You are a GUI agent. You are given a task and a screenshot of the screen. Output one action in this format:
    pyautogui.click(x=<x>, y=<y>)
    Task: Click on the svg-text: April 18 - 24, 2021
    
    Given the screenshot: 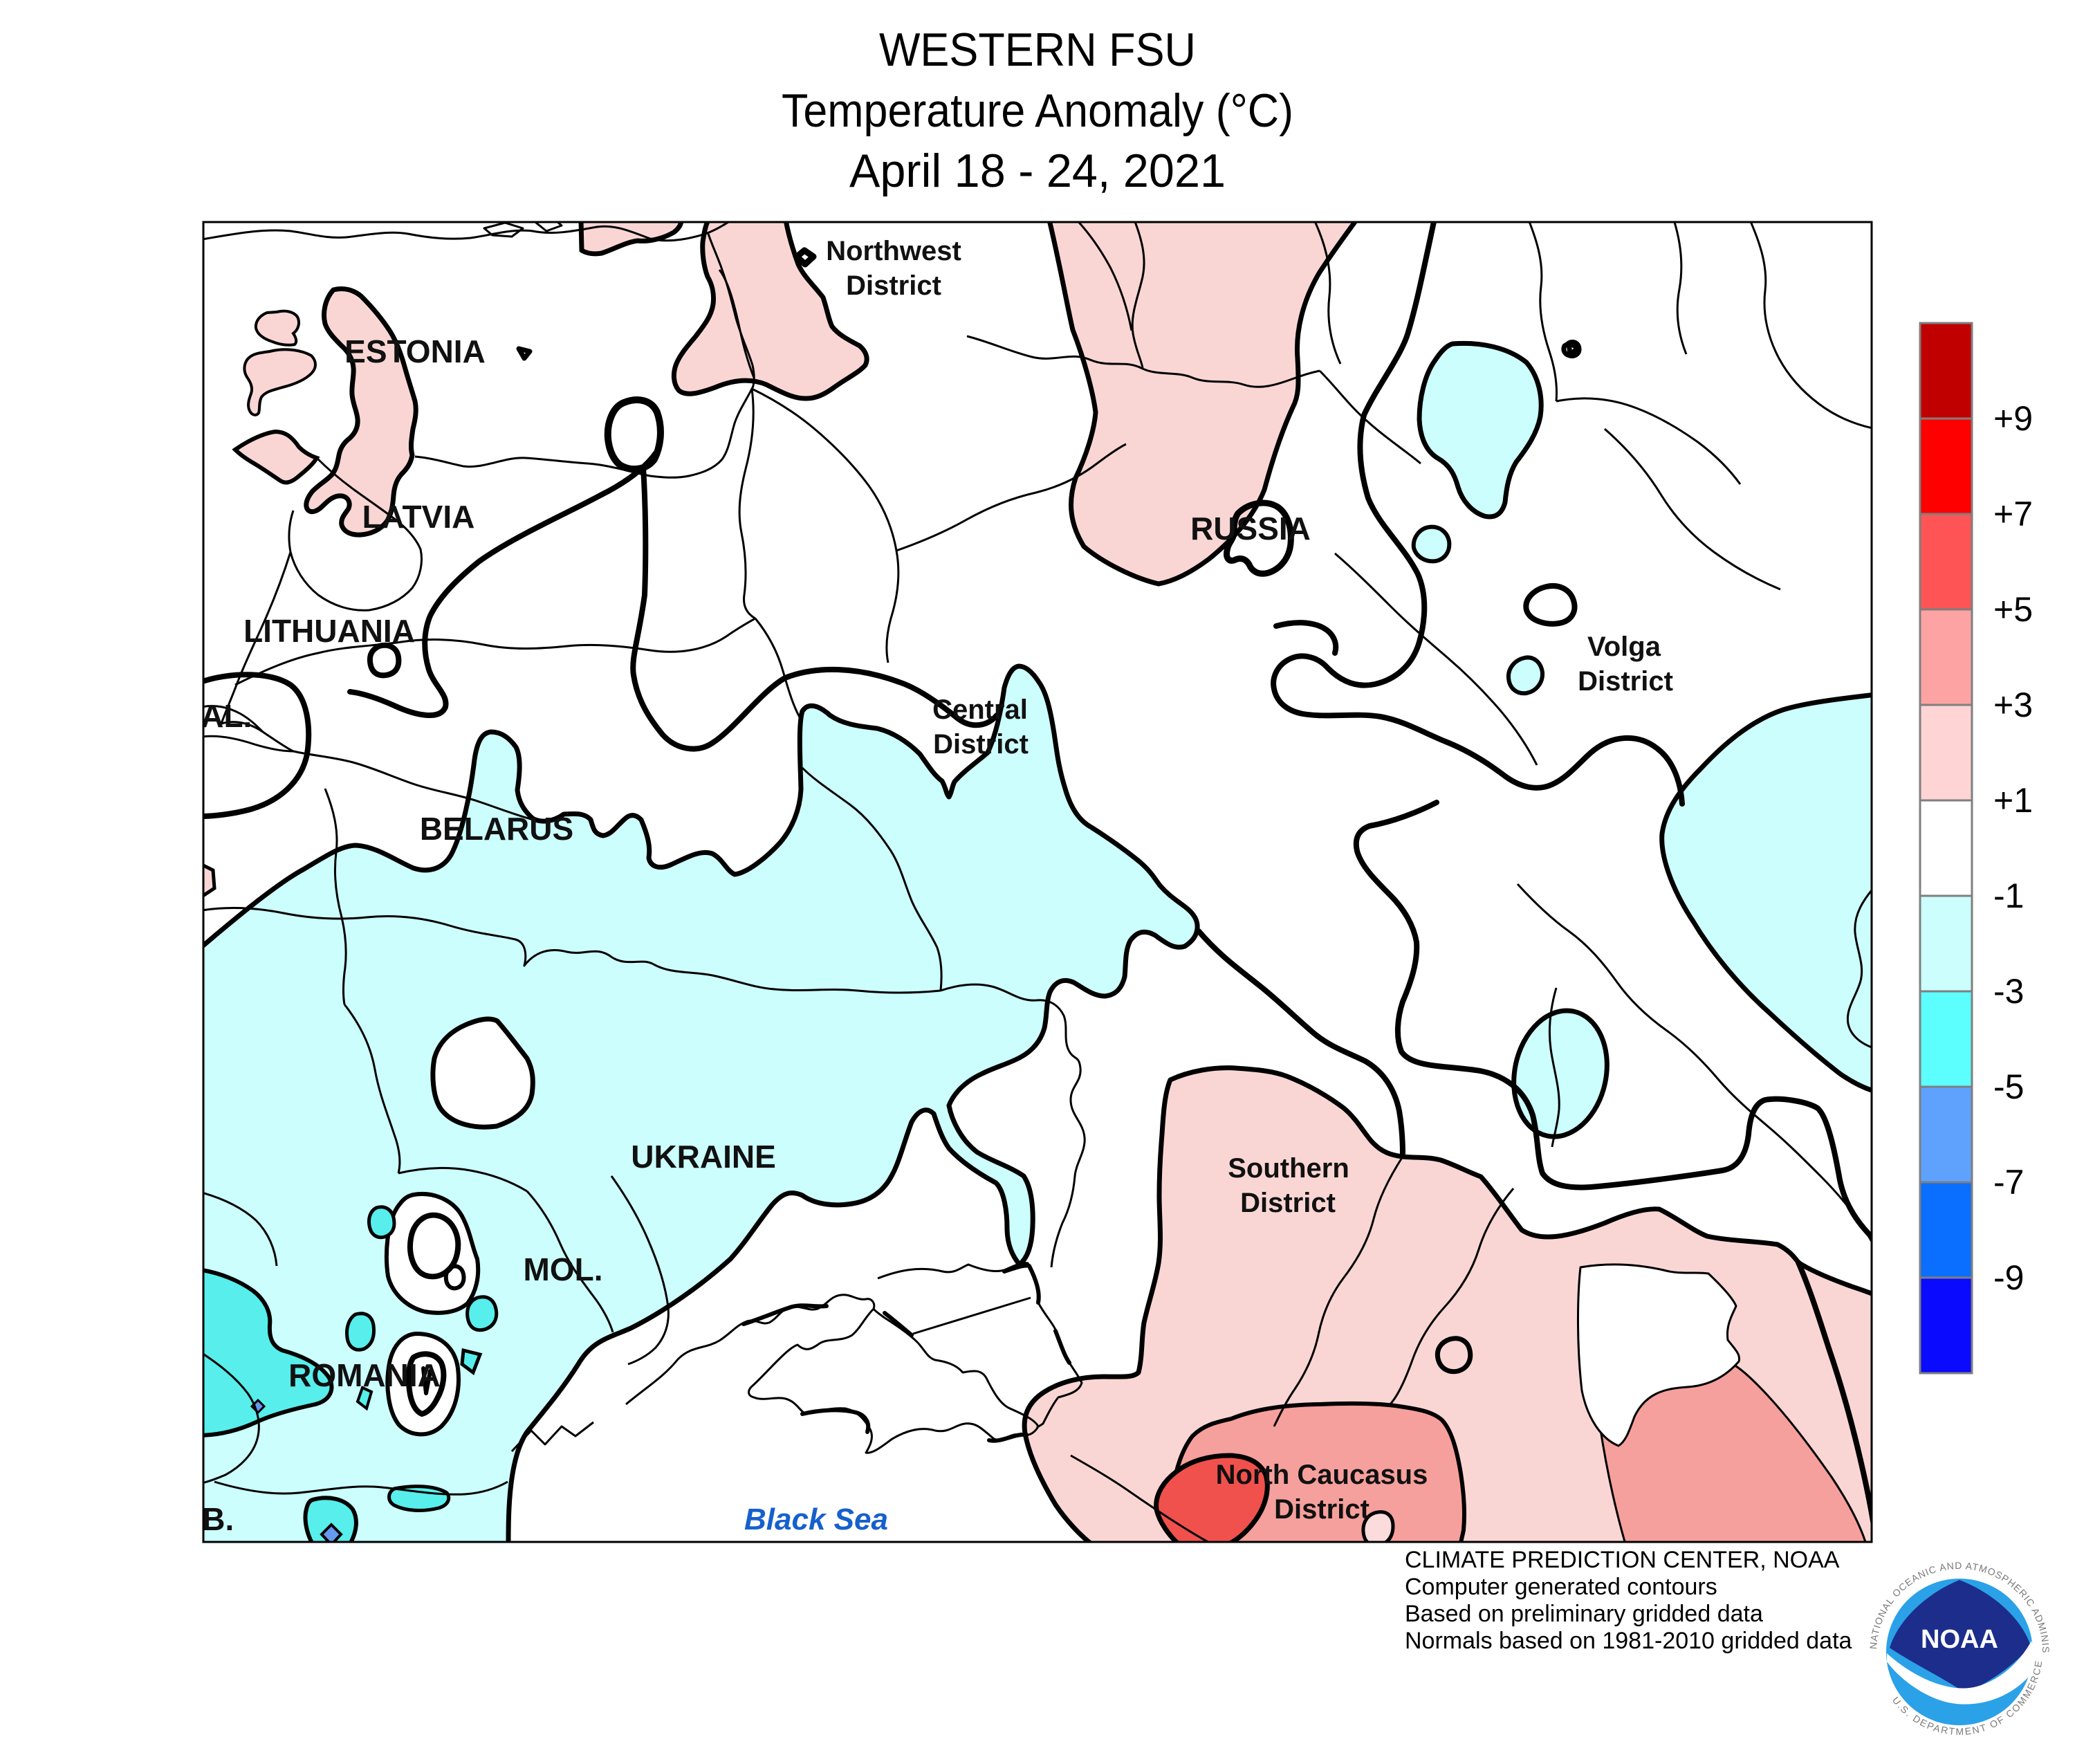 What is the action you would take?
    pyautogui.click(x=1037, y=171)
    